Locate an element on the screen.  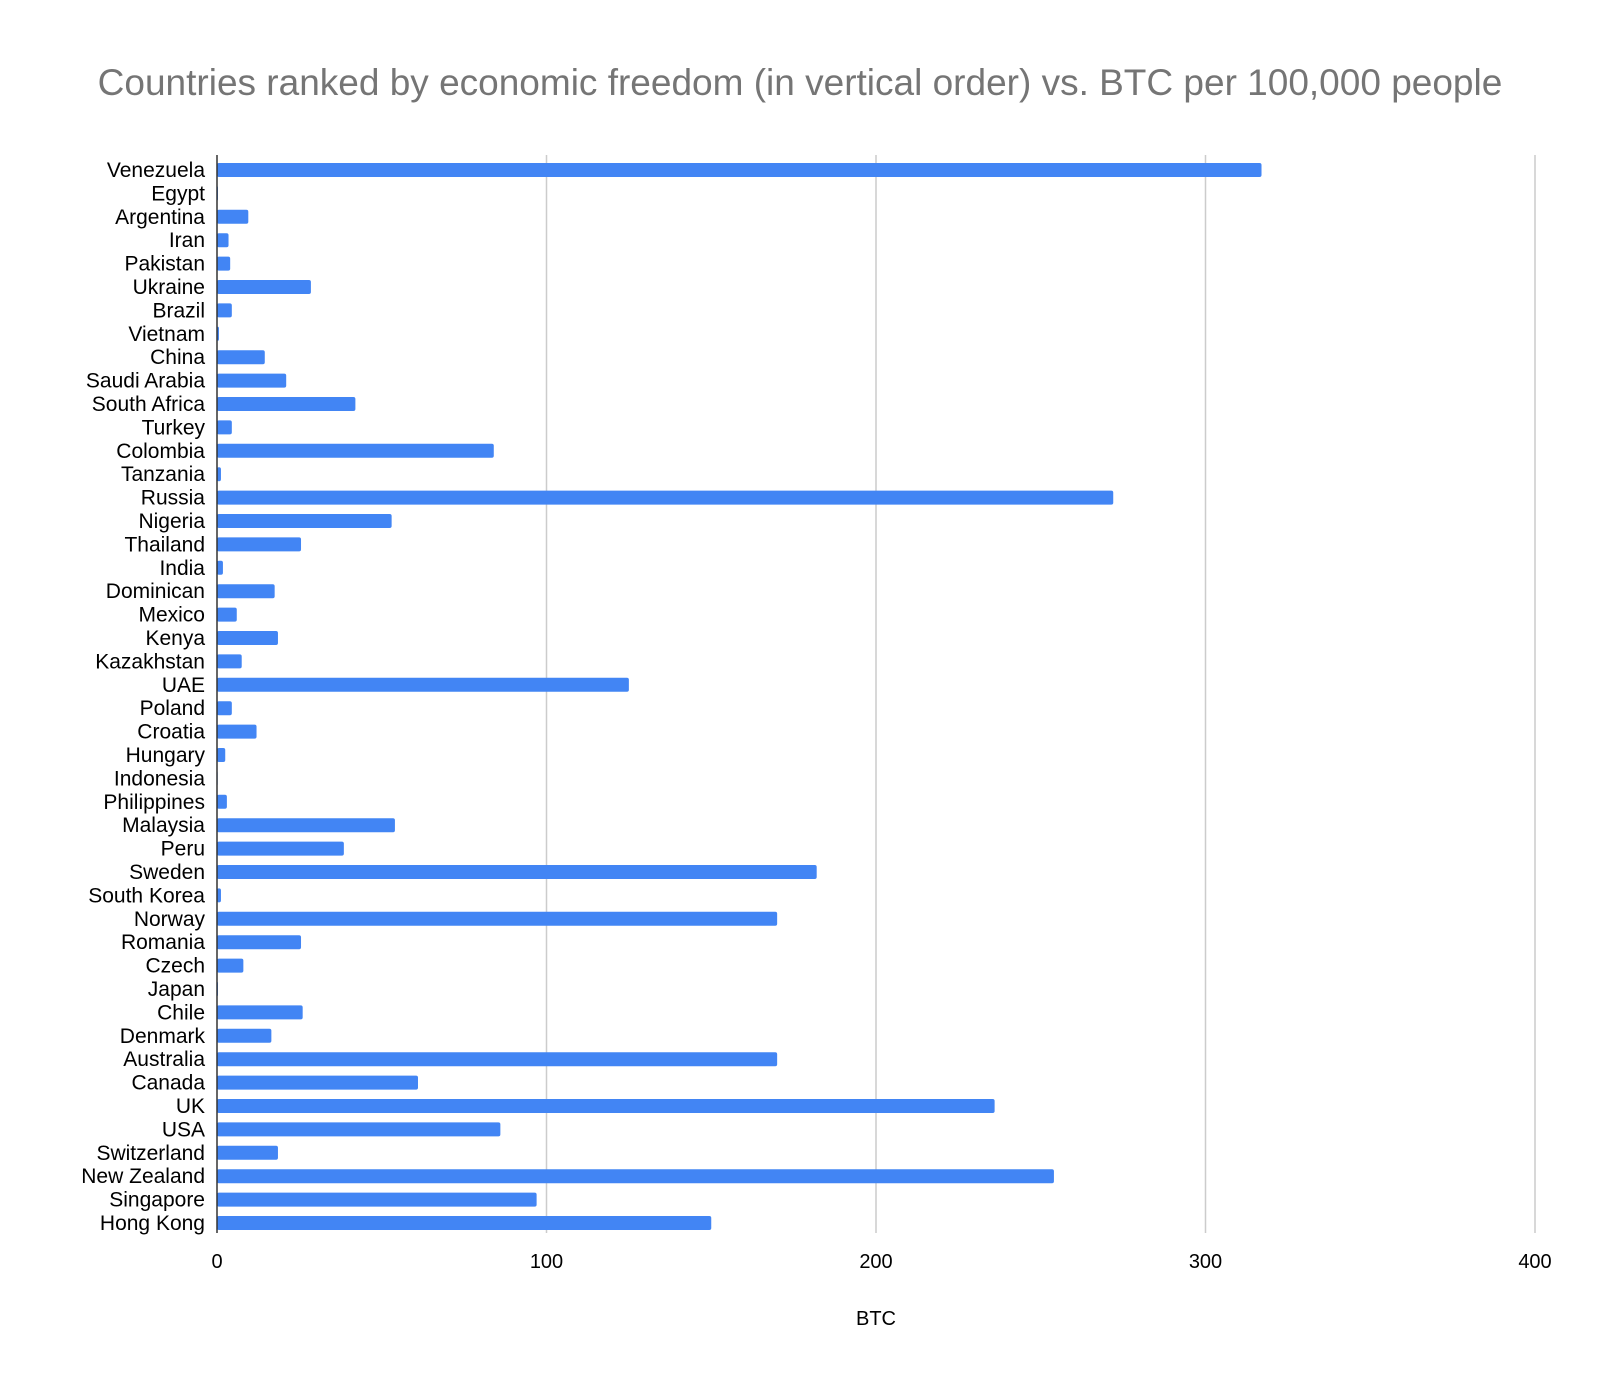
category-label: Singapore is located at coordinates (157, 1200).